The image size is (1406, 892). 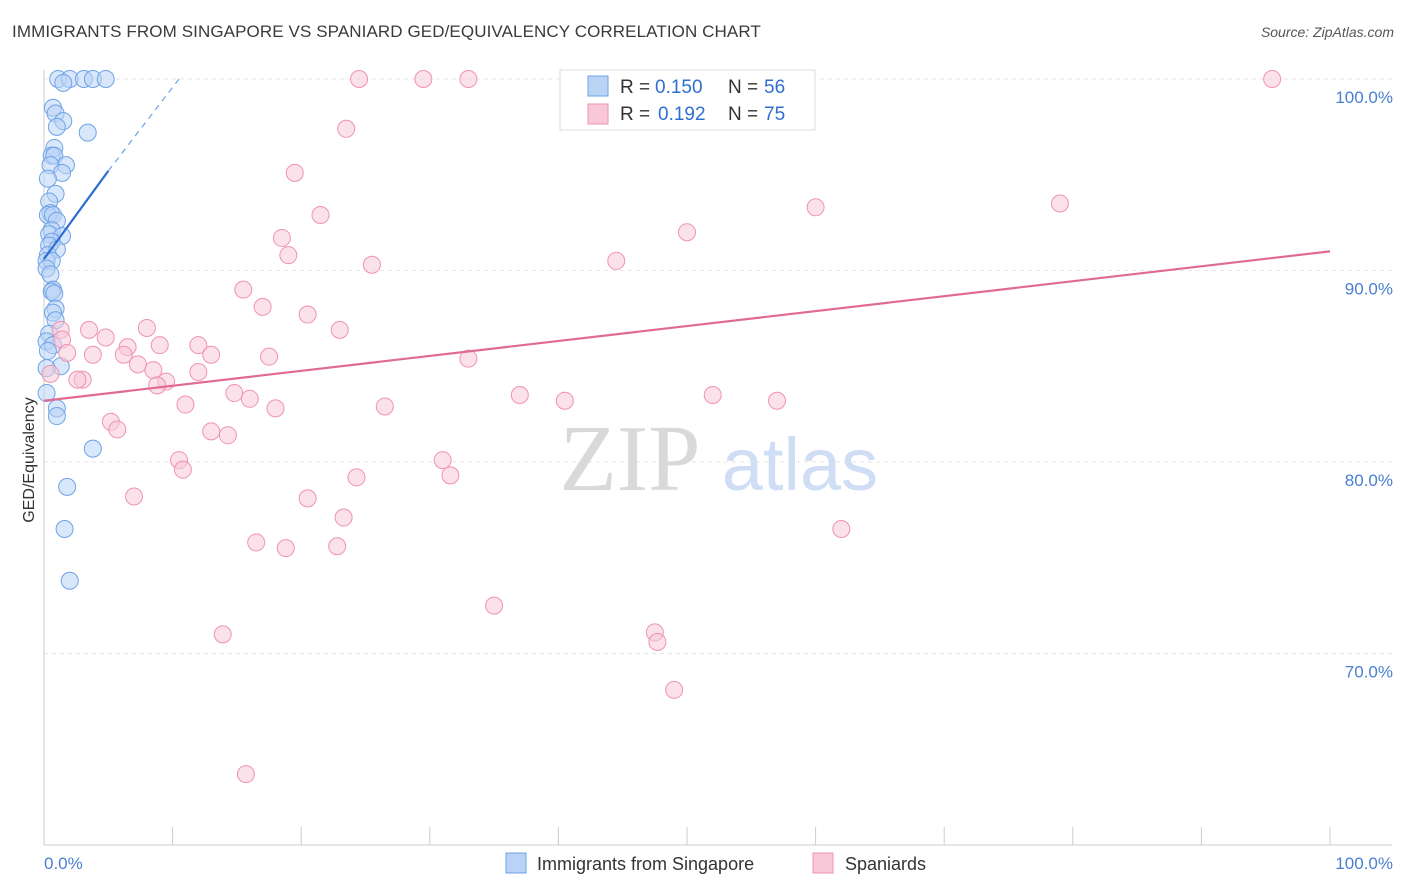 What do you see at coordinates (1364, 863) in the screenshot?
I see `x-tick-label-max: 100.0%` at bounding box center [1364, 863].